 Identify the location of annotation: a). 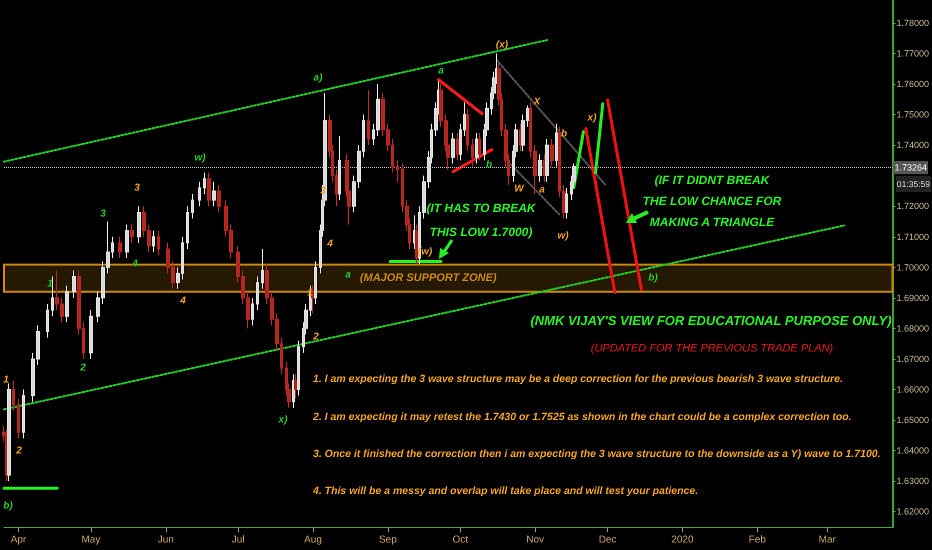
(319, 78).